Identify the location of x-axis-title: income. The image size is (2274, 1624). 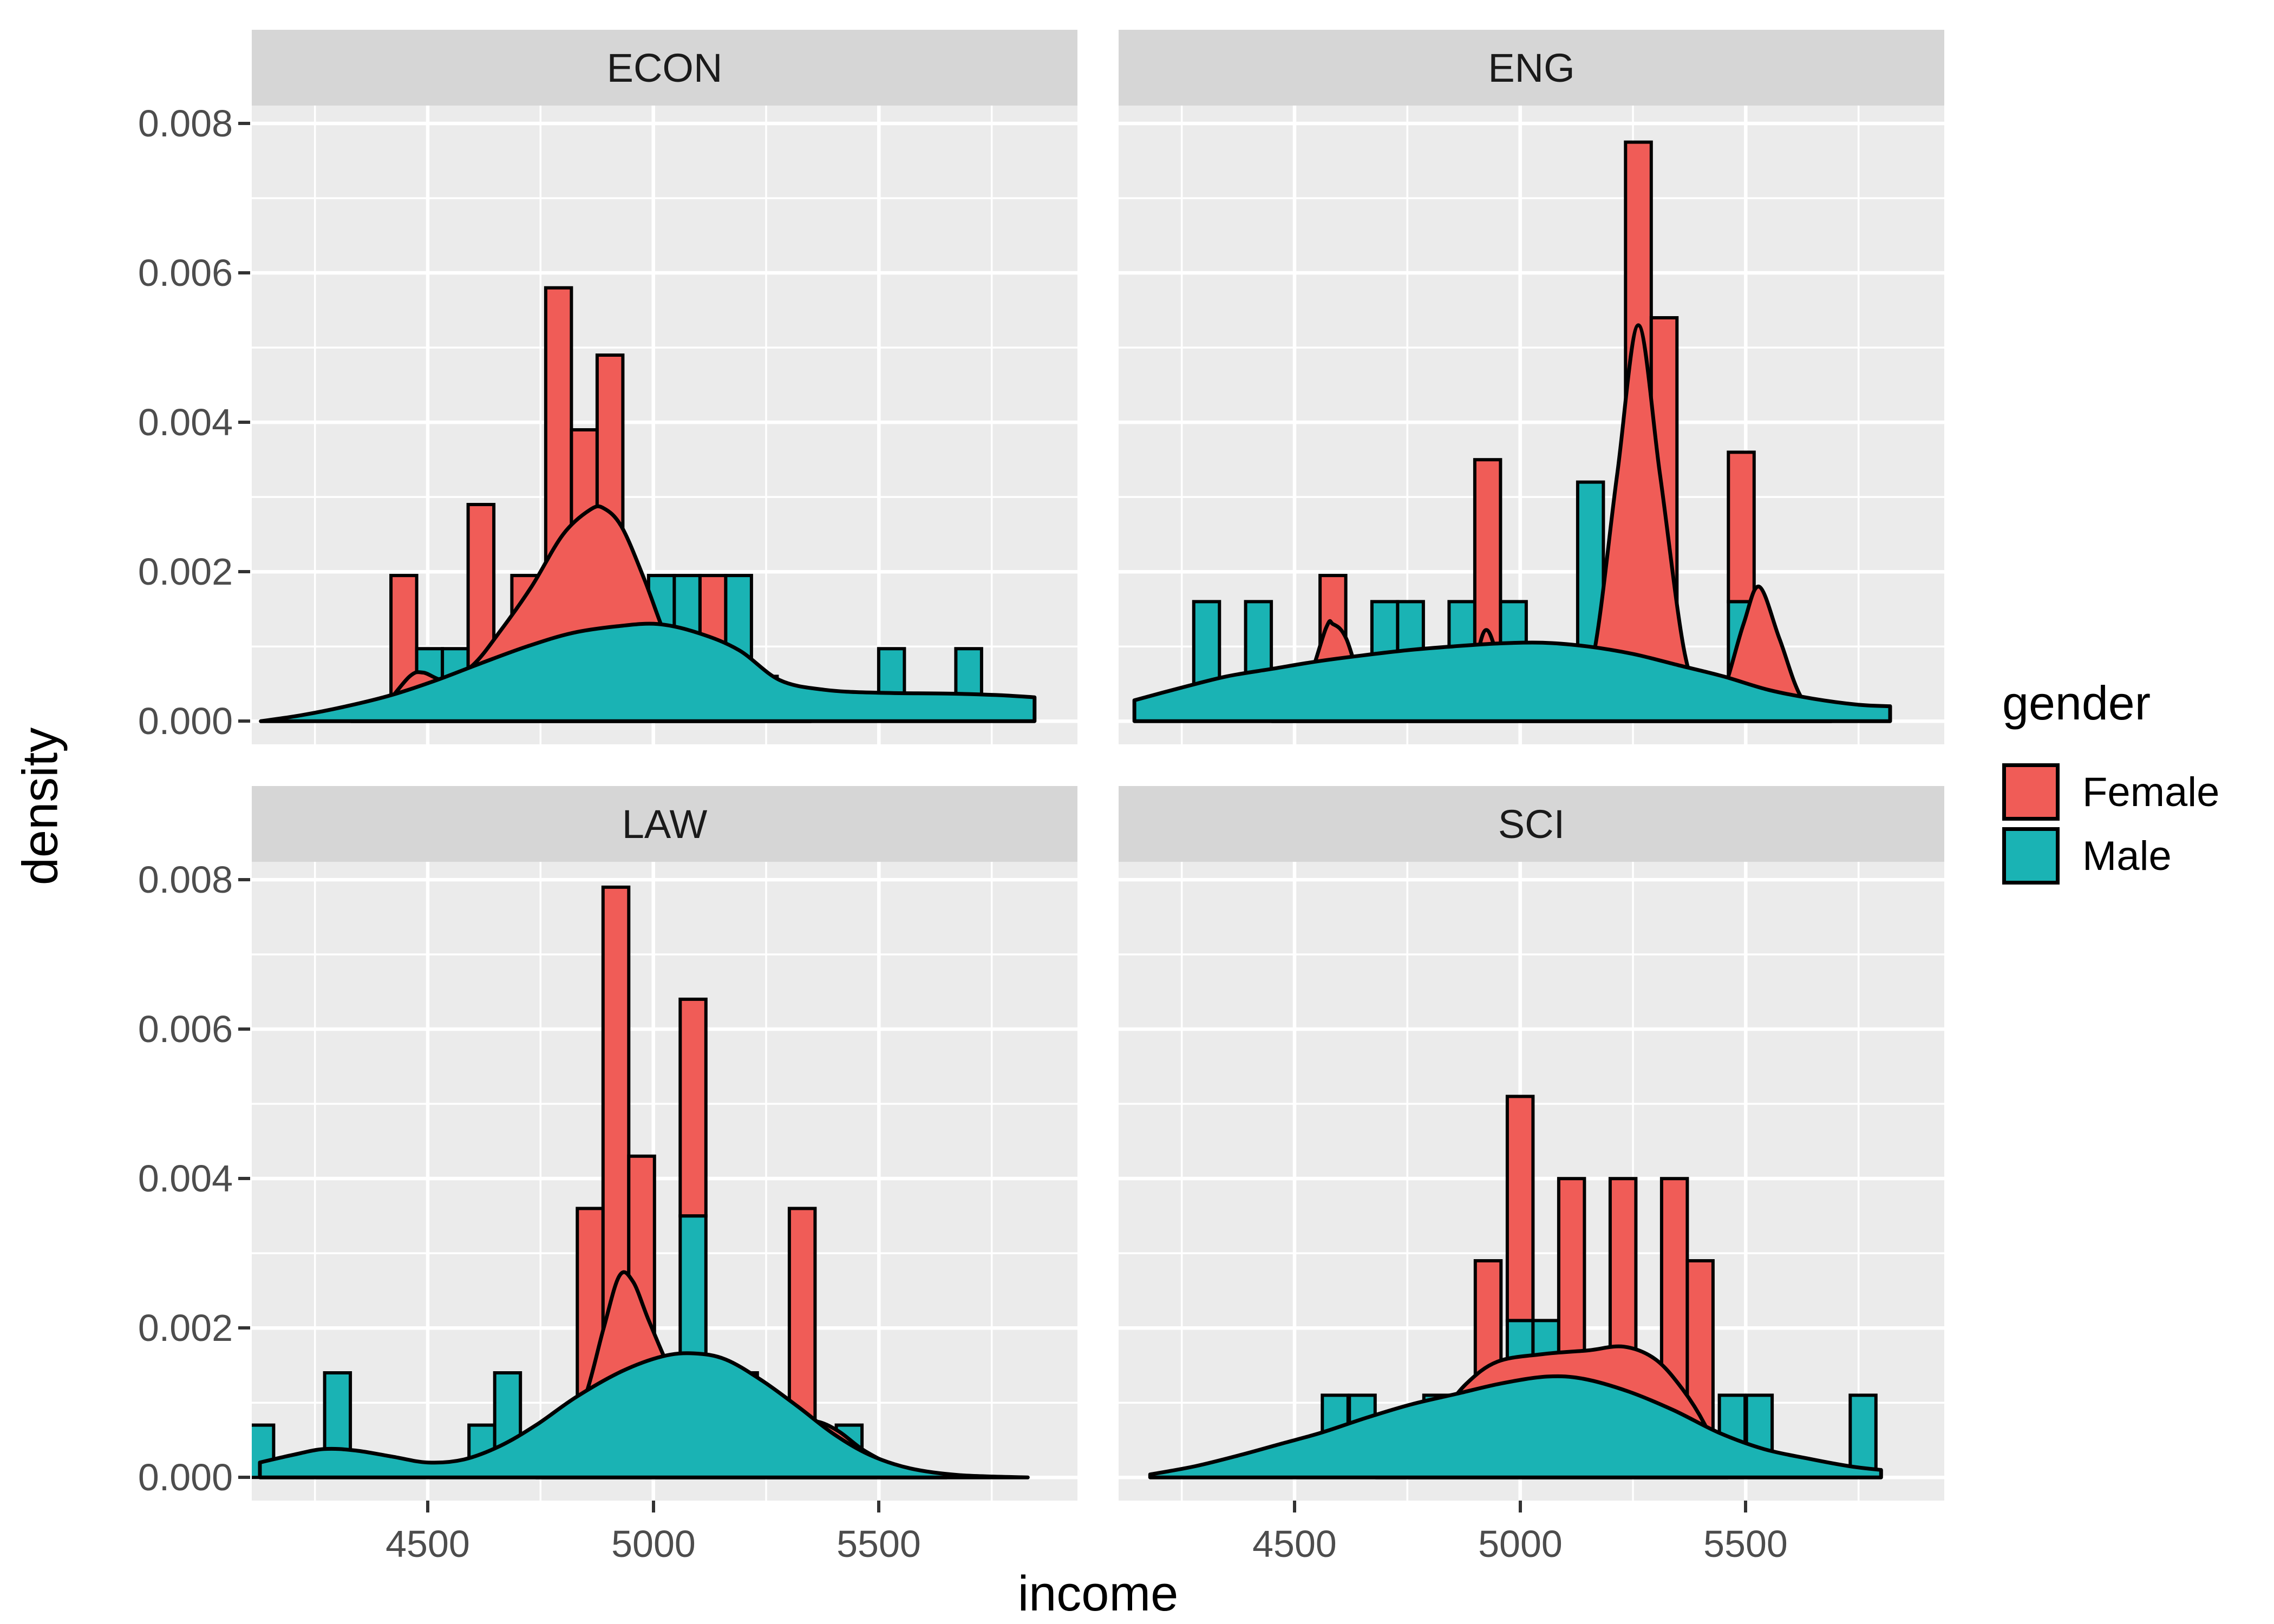
(1098, 1594).